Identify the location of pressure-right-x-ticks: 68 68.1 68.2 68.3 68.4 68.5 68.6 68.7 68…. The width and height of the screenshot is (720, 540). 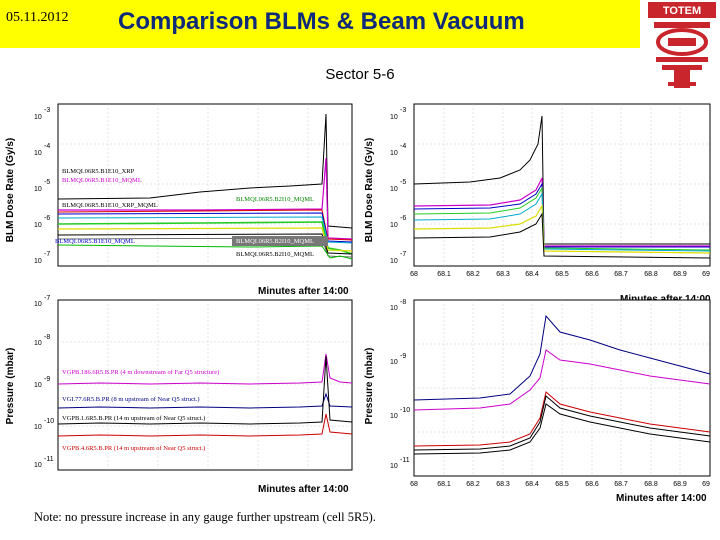
(560, 484).